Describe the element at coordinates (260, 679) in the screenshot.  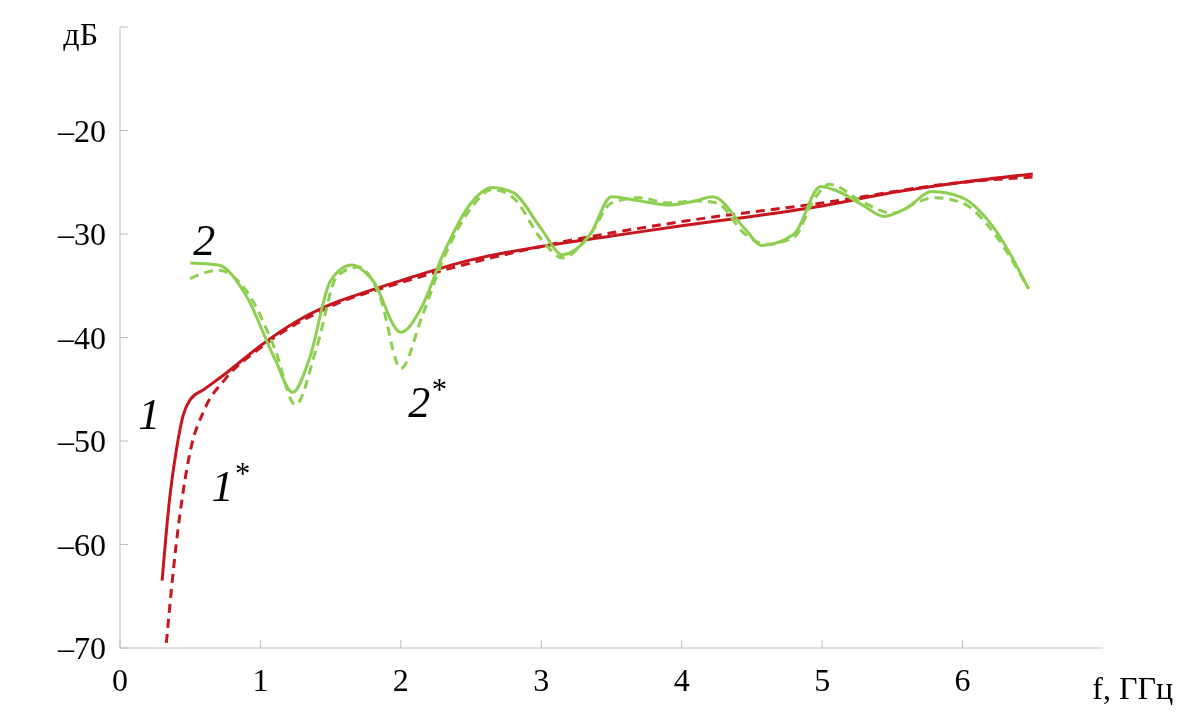
I see `x-tick-label: 1` at that location.